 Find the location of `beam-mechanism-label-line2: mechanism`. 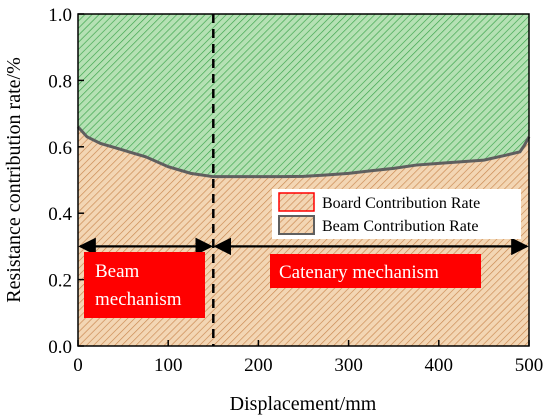

beam-mechanism-label-line2: mechanism is located at coordinates (138, 299).